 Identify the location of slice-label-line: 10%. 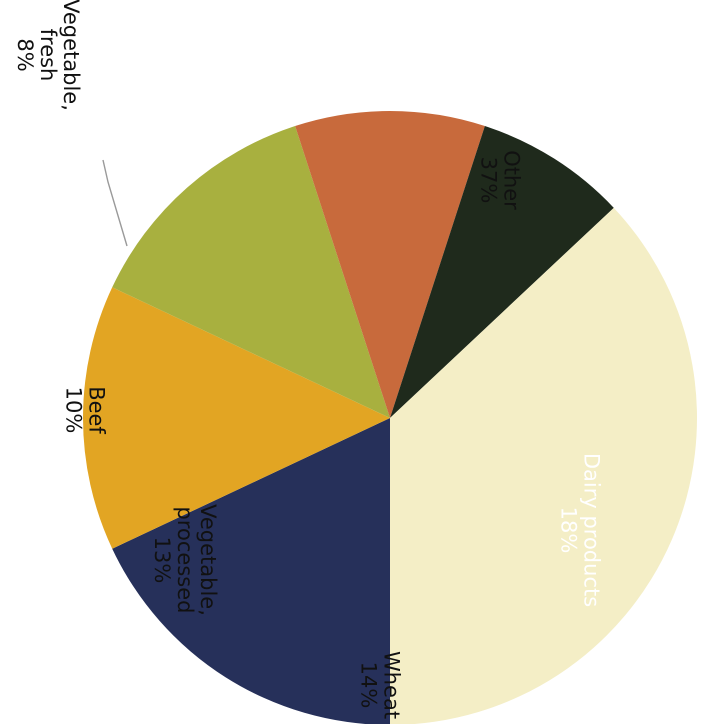
(74, 410).